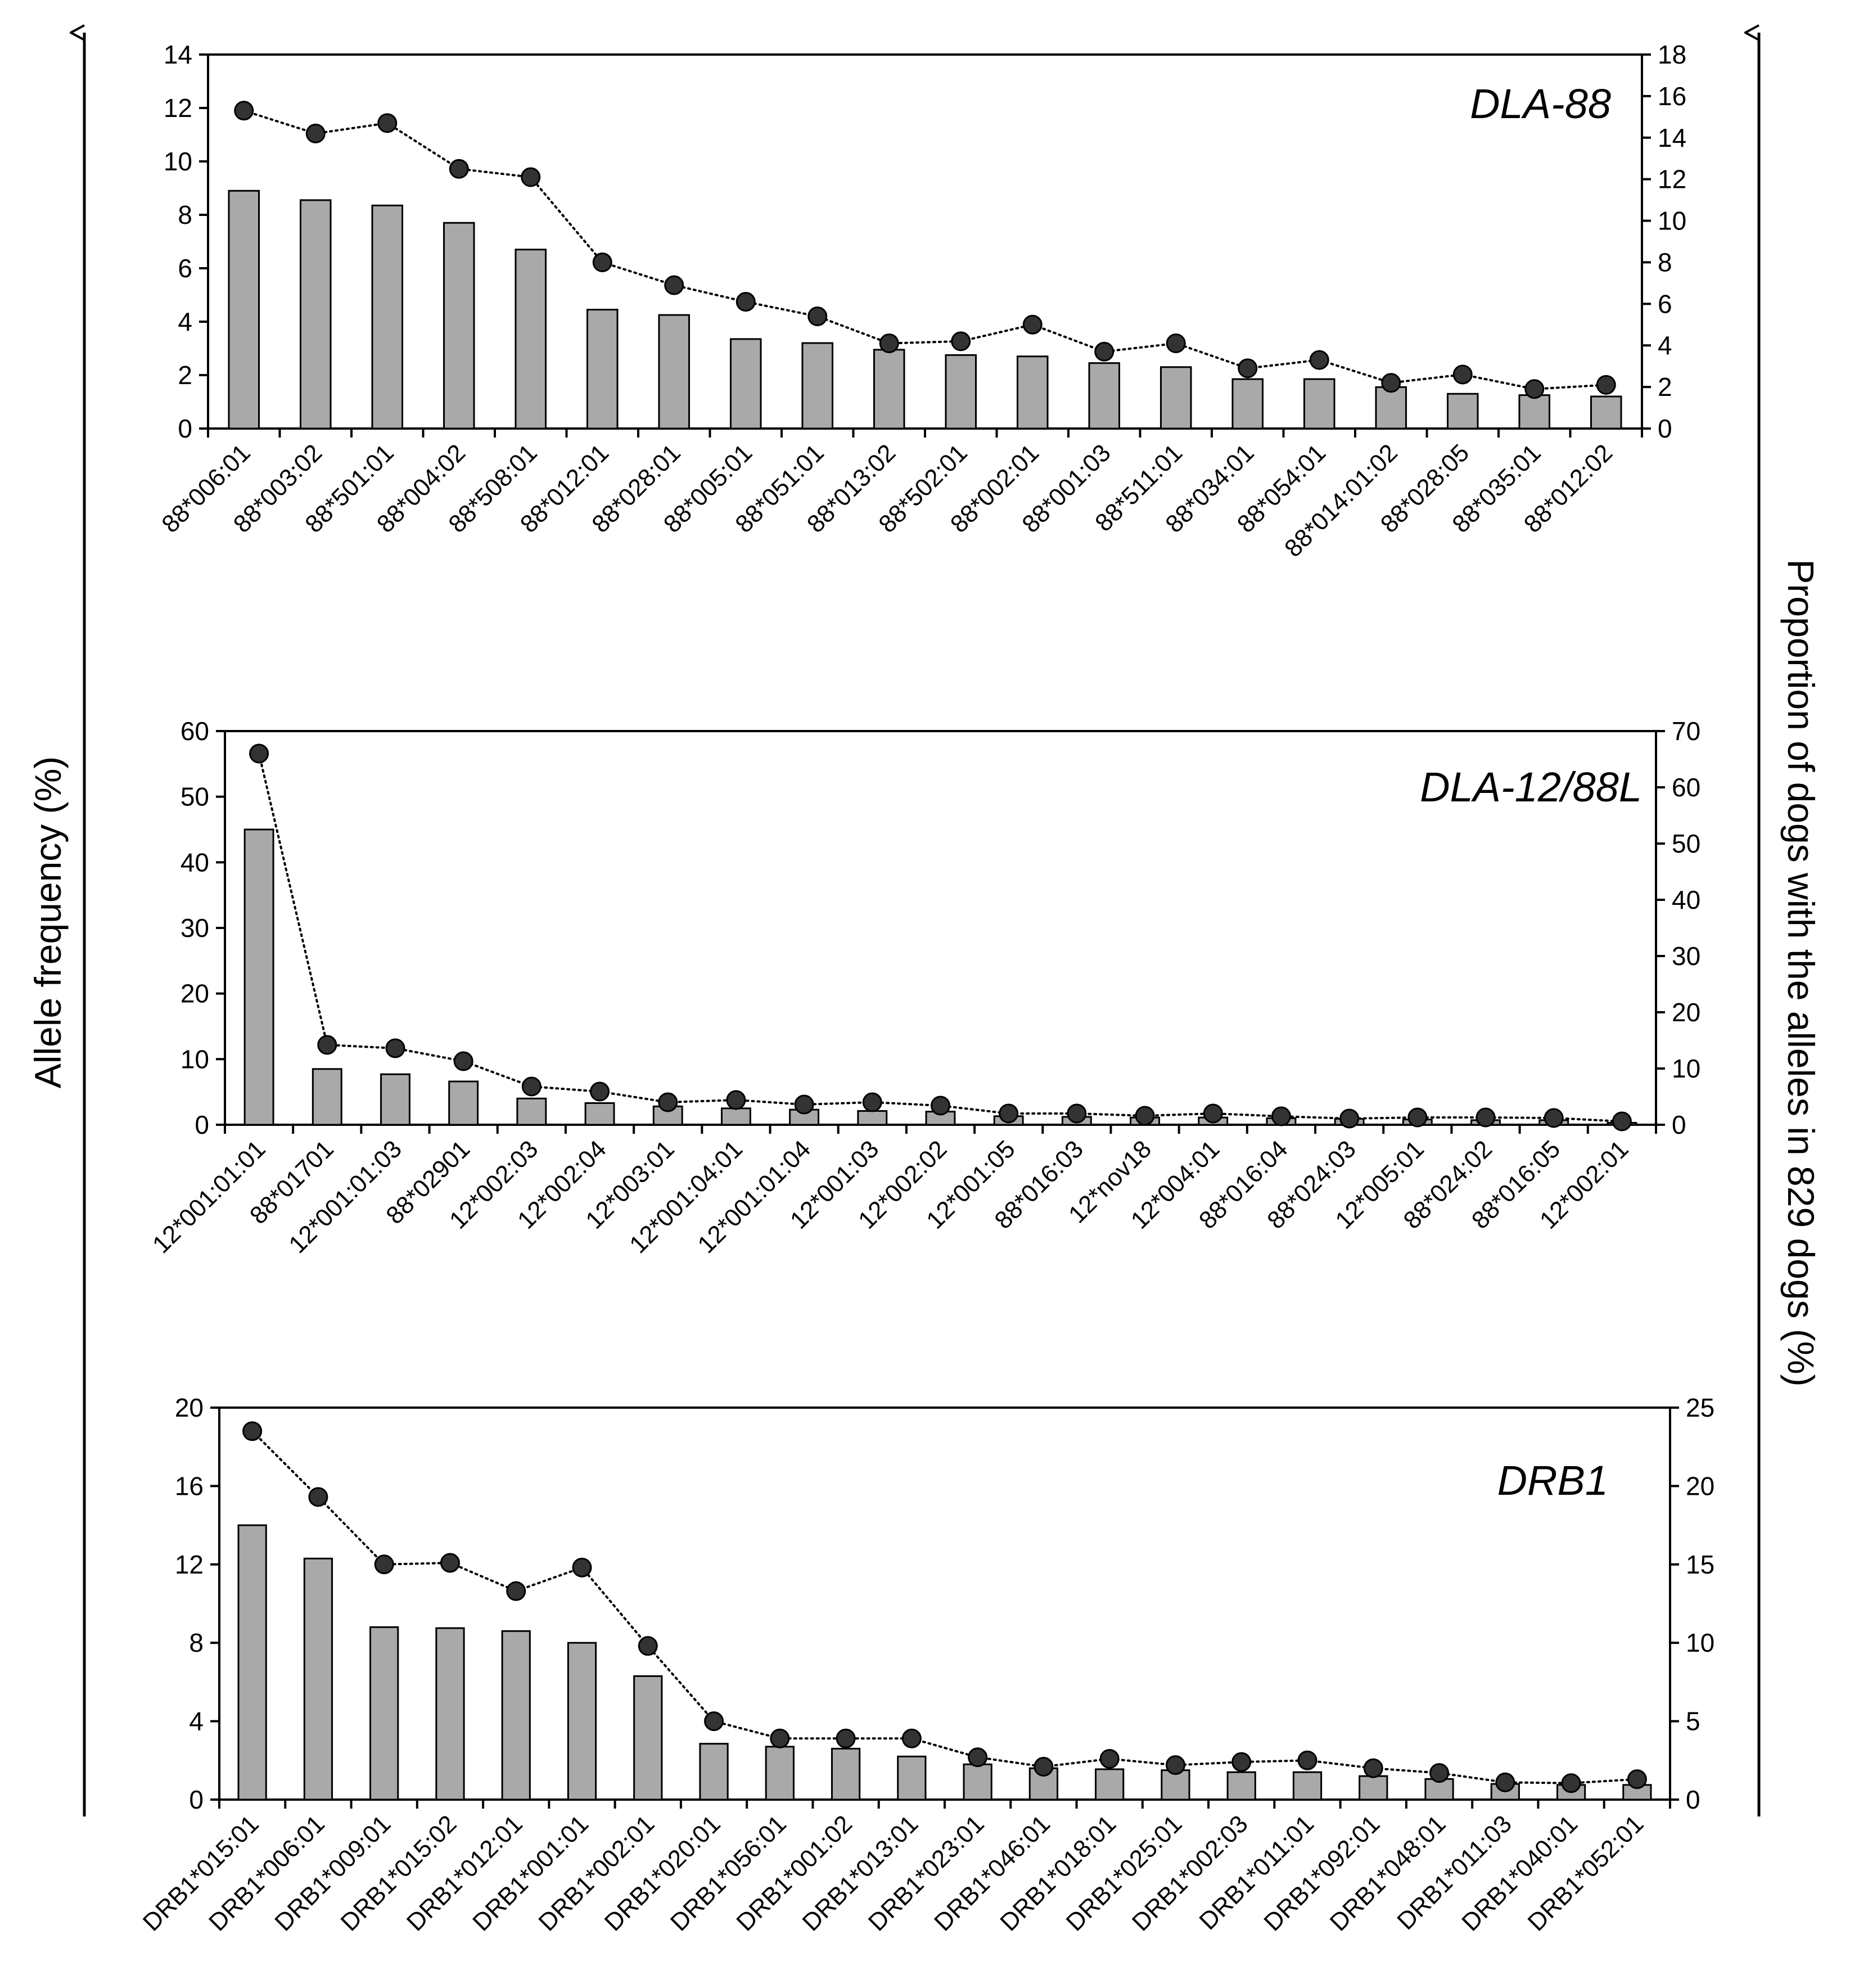 This screenshot has width=1850, height=1988. What do you see at coordinates (728, 1873) in the screenshot?
I see `category-label: DRB1*056:01` at bounding box center [728, 1873].